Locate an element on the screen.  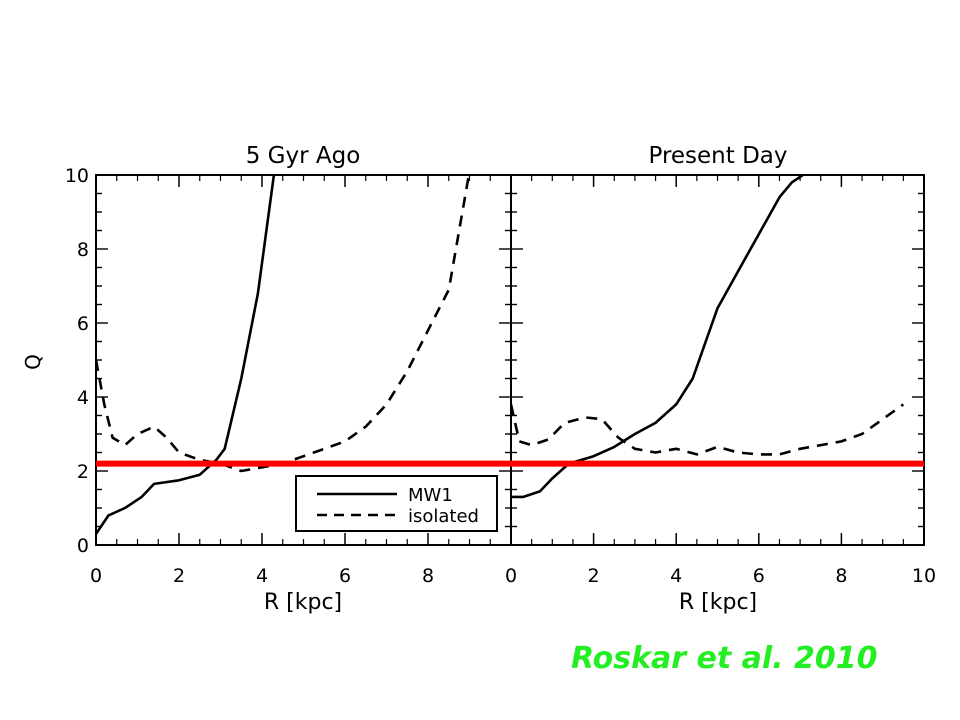
y-tick-label: 0 is located at coordinates (83, 546).